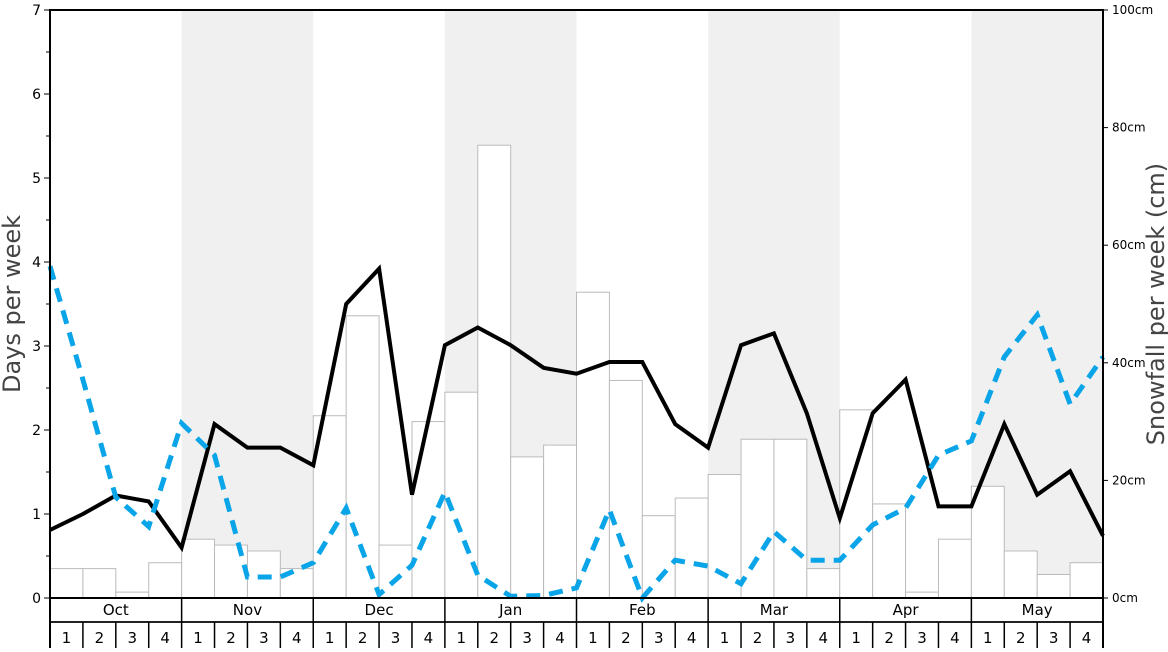  What do you see at coordinates (36, 431) in the screenshot?
I see `y-tick-label-left: 2` at bounding box center [36, 431].